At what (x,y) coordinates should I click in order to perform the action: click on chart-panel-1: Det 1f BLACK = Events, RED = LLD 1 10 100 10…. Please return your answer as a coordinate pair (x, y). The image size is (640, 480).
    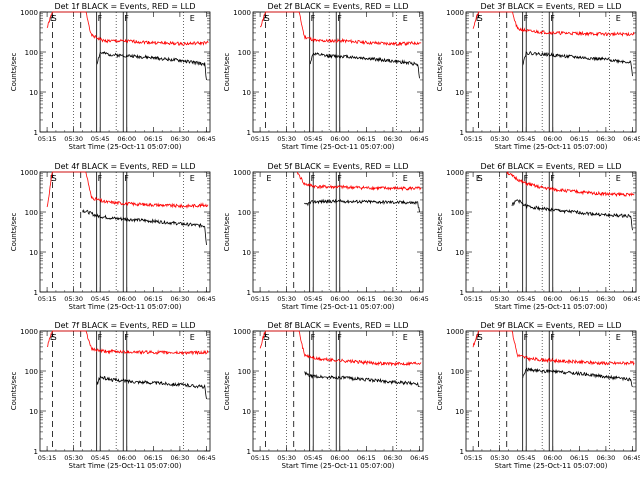
    Looking at the image, I should click on (113, 76).